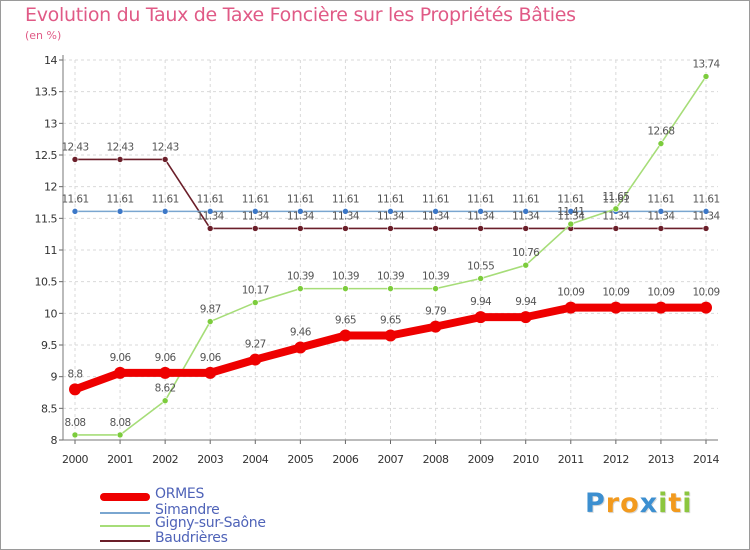  I want to click on y-tick-label: 12, so click(50, 187).